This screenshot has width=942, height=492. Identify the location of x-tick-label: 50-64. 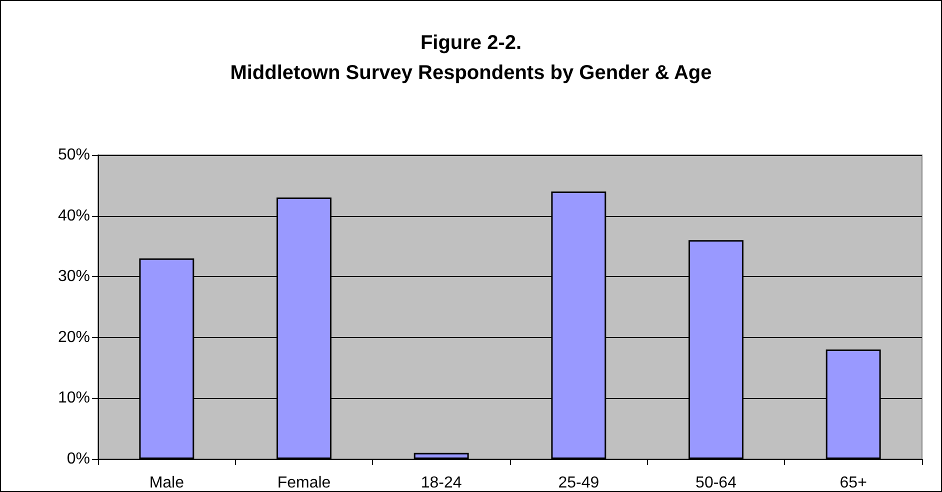
(716, 483).